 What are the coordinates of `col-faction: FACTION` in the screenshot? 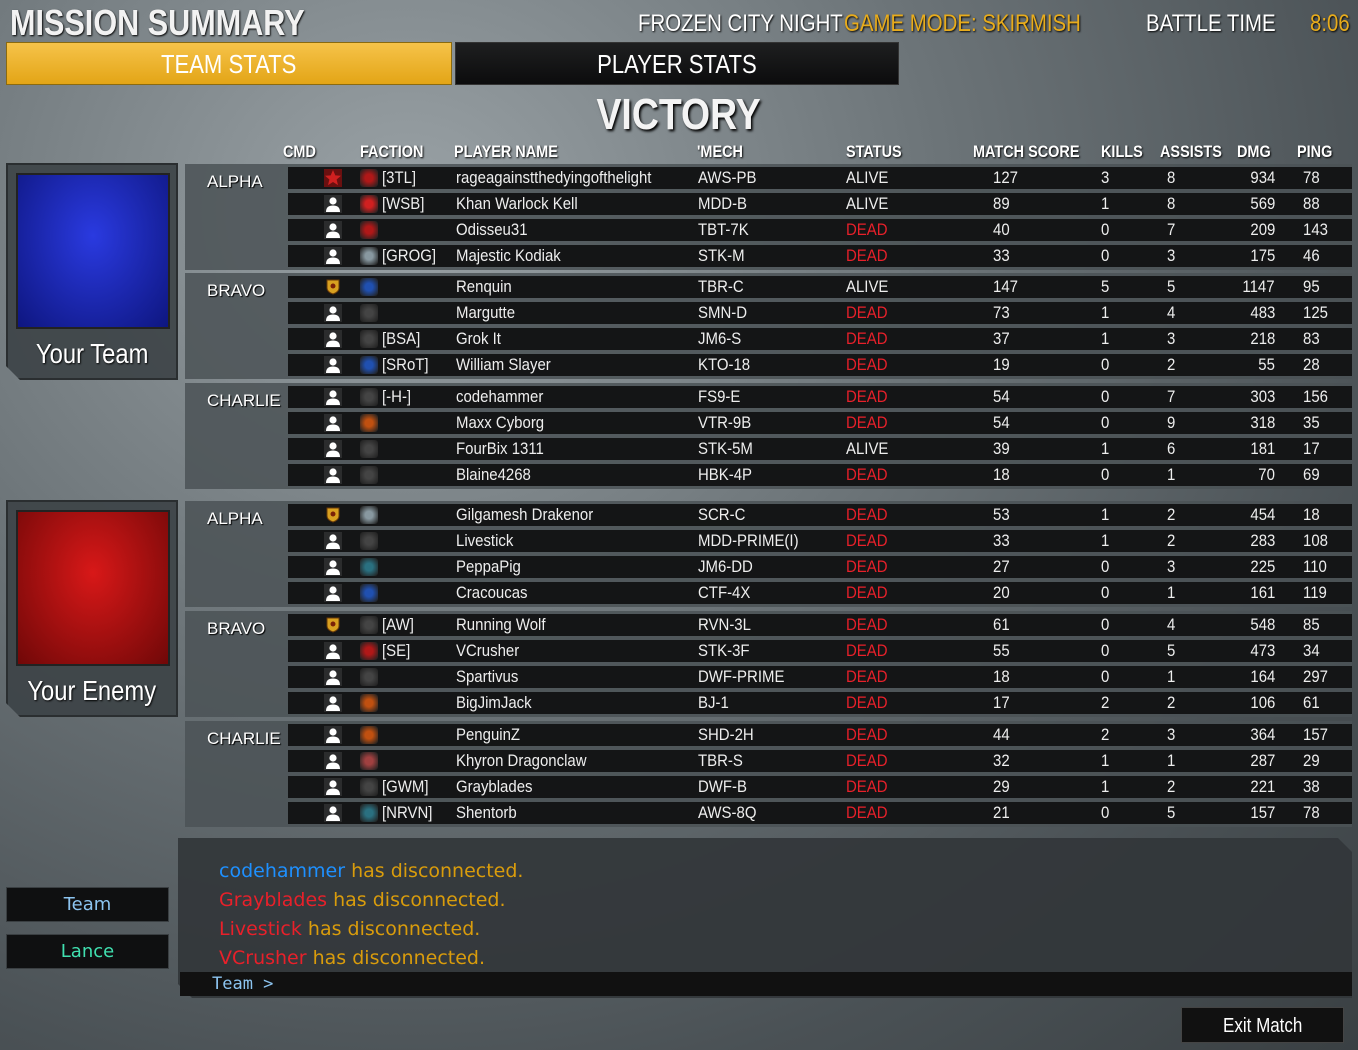 It's located at (392, 151).